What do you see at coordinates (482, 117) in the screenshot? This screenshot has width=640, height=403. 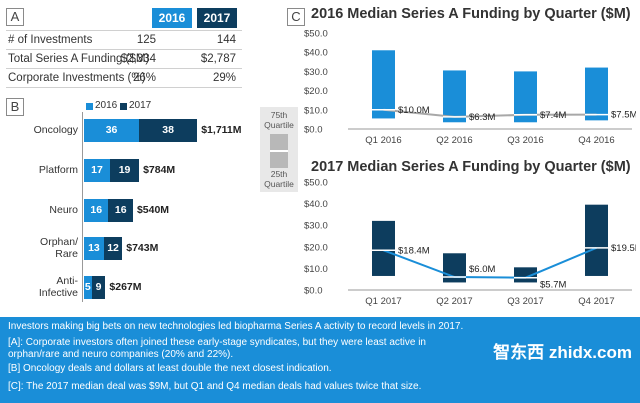 I see `median-label: $6.3M` at bounding box center [482, 117].